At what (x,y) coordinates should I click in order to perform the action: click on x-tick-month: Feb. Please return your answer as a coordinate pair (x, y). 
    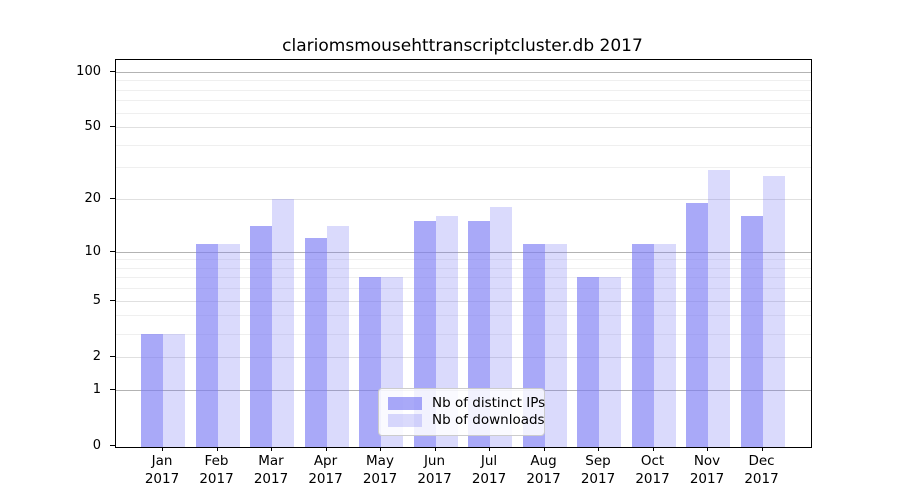
    Looking at the image, I should click on (216, 461).